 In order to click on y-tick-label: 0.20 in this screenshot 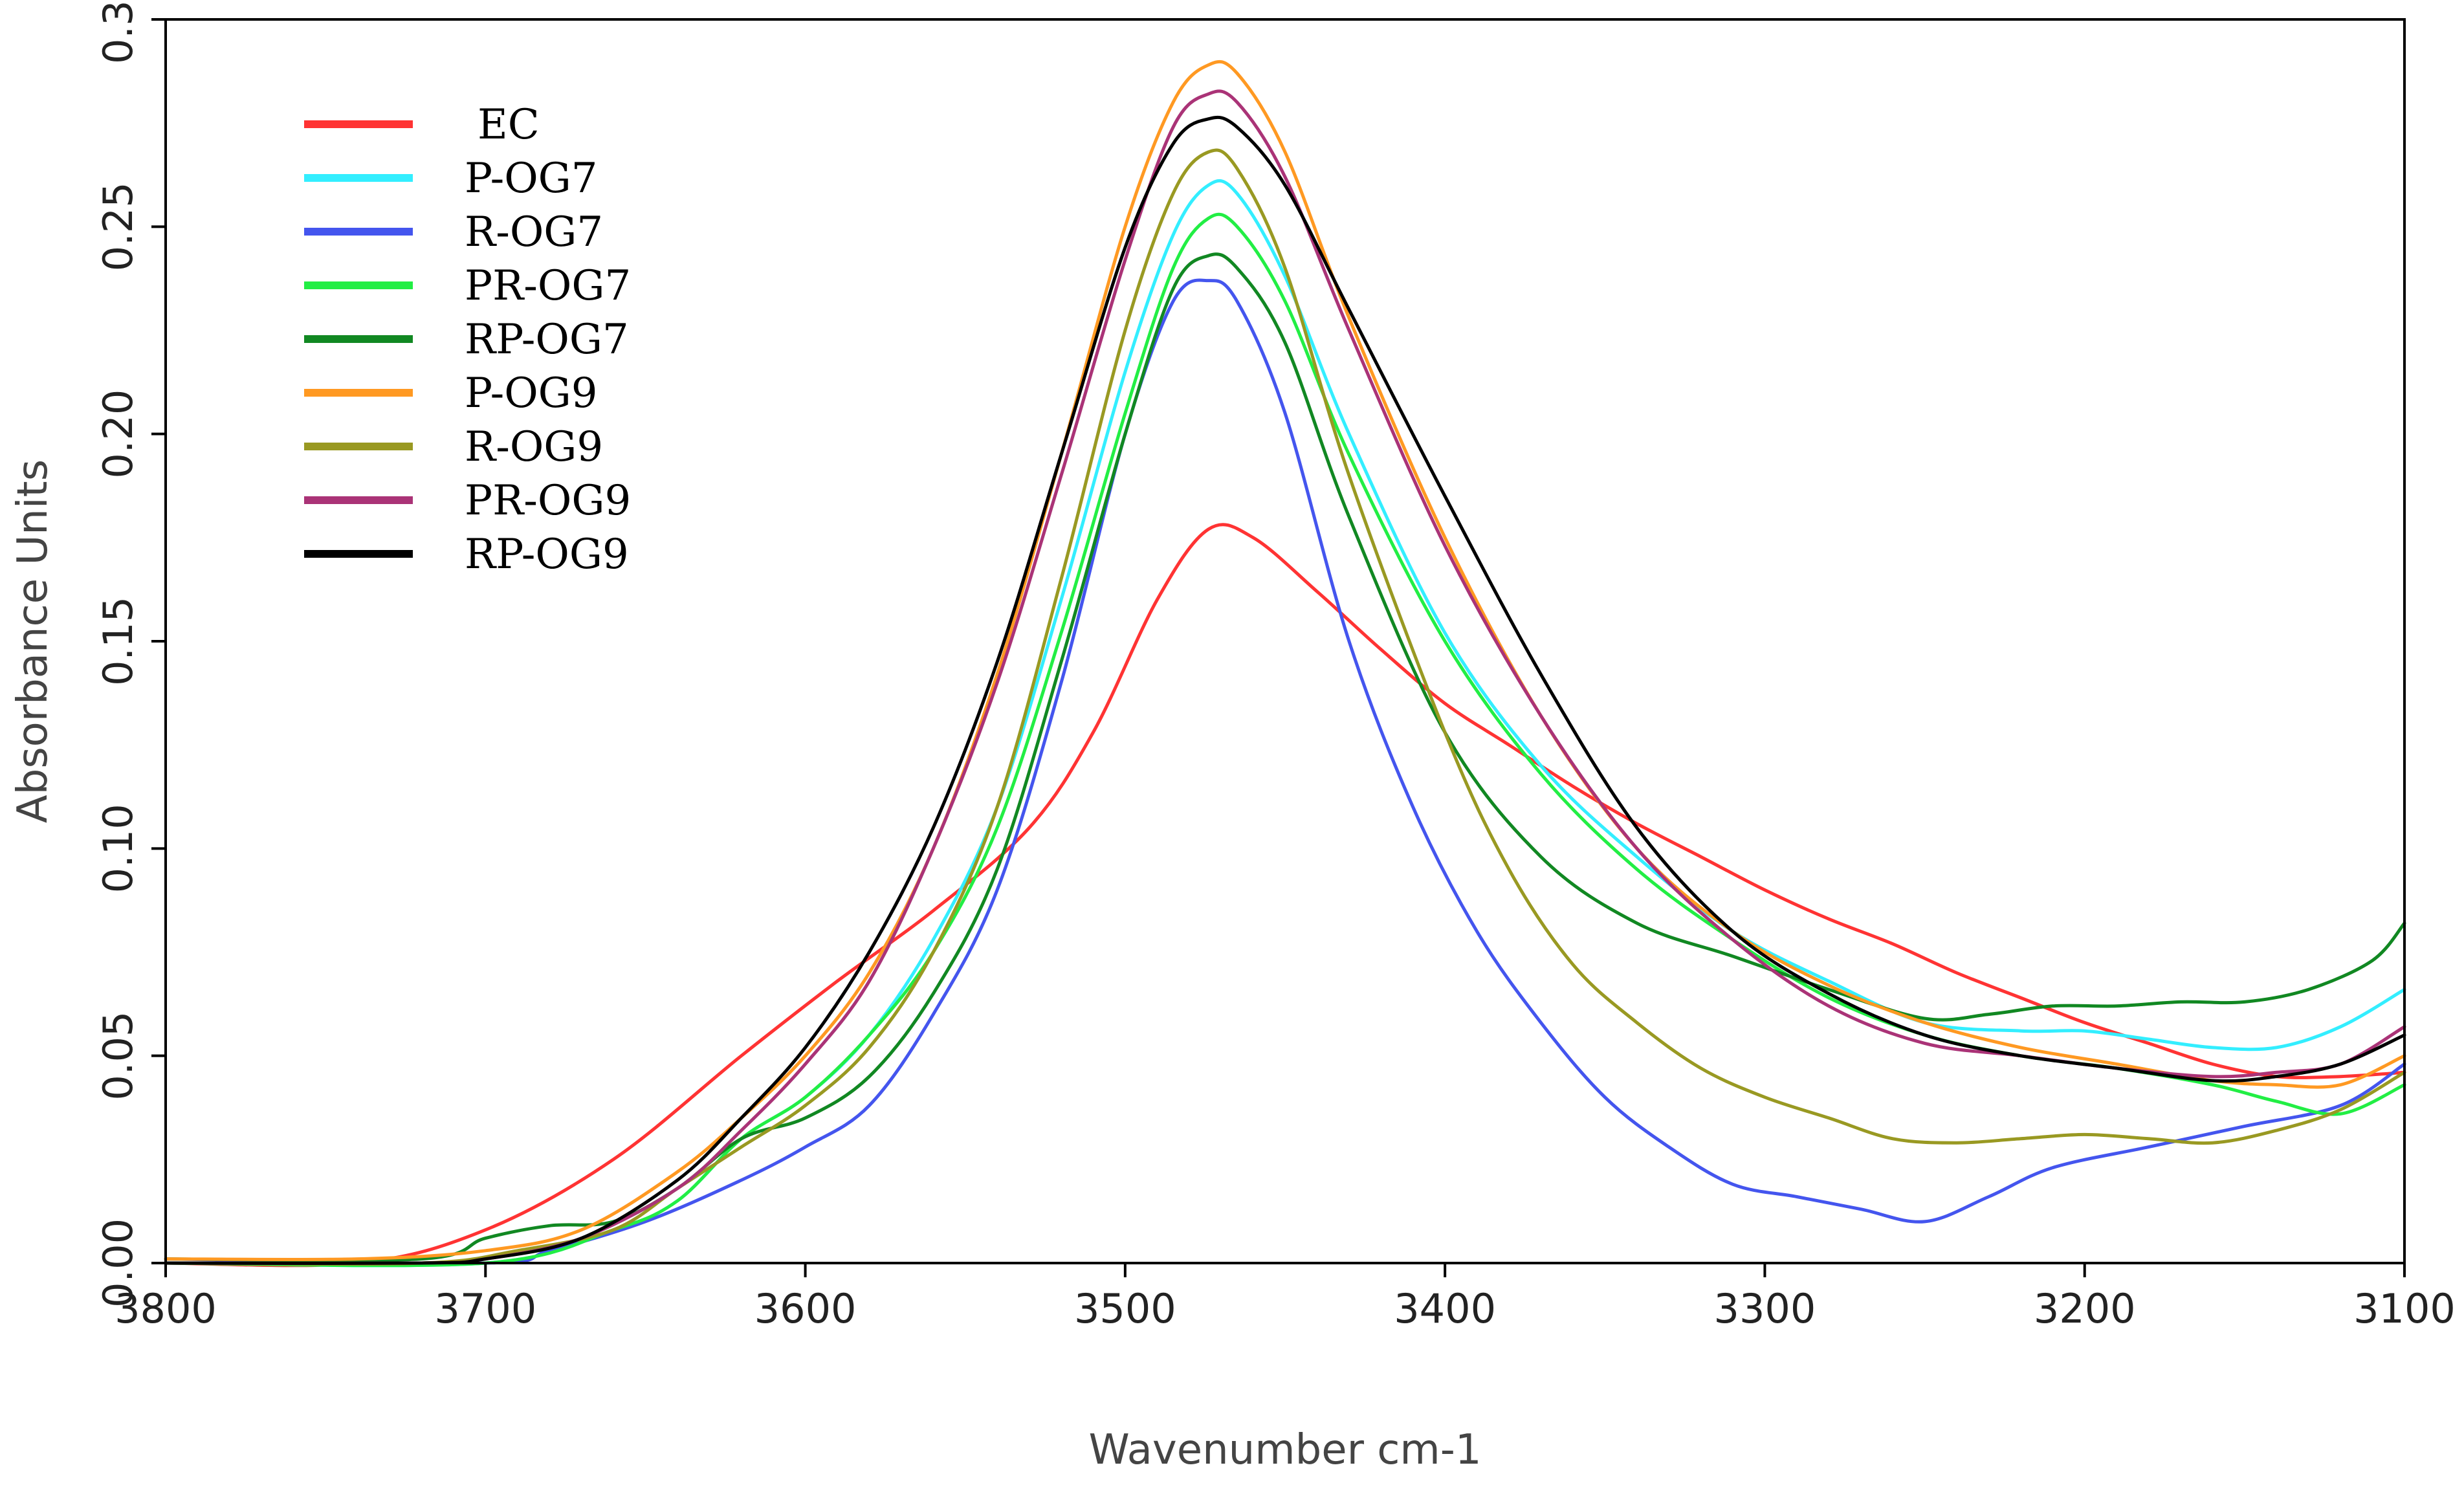, I will do `click(118, 434)`.